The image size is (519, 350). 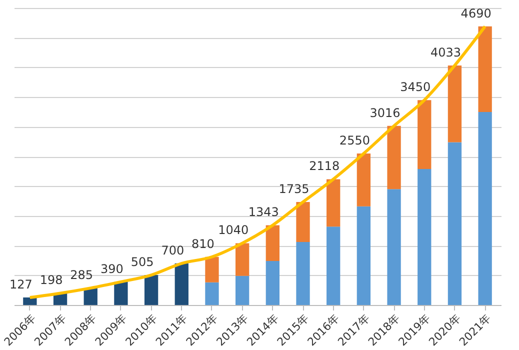 What do you see at coordinates (415, 87) in the screenshot?
I see `data-label: 3450` at bounding box center [415, 87].